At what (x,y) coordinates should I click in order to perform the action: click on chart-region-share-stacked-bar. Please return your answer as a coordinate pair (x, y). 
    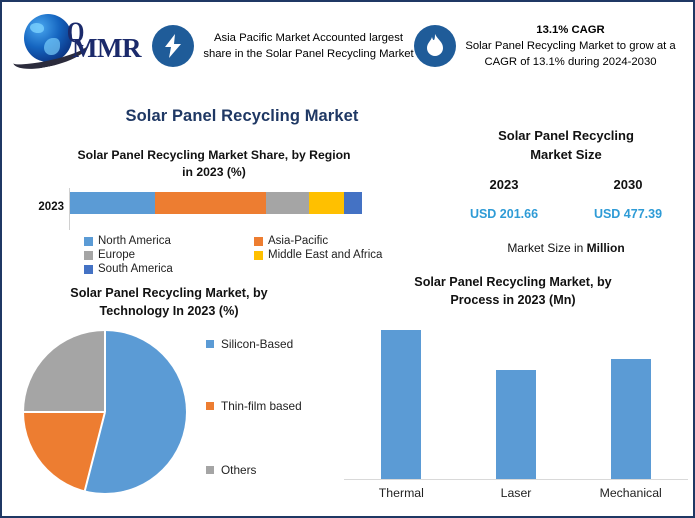
    Looking at the image, I should click on (216, 202).